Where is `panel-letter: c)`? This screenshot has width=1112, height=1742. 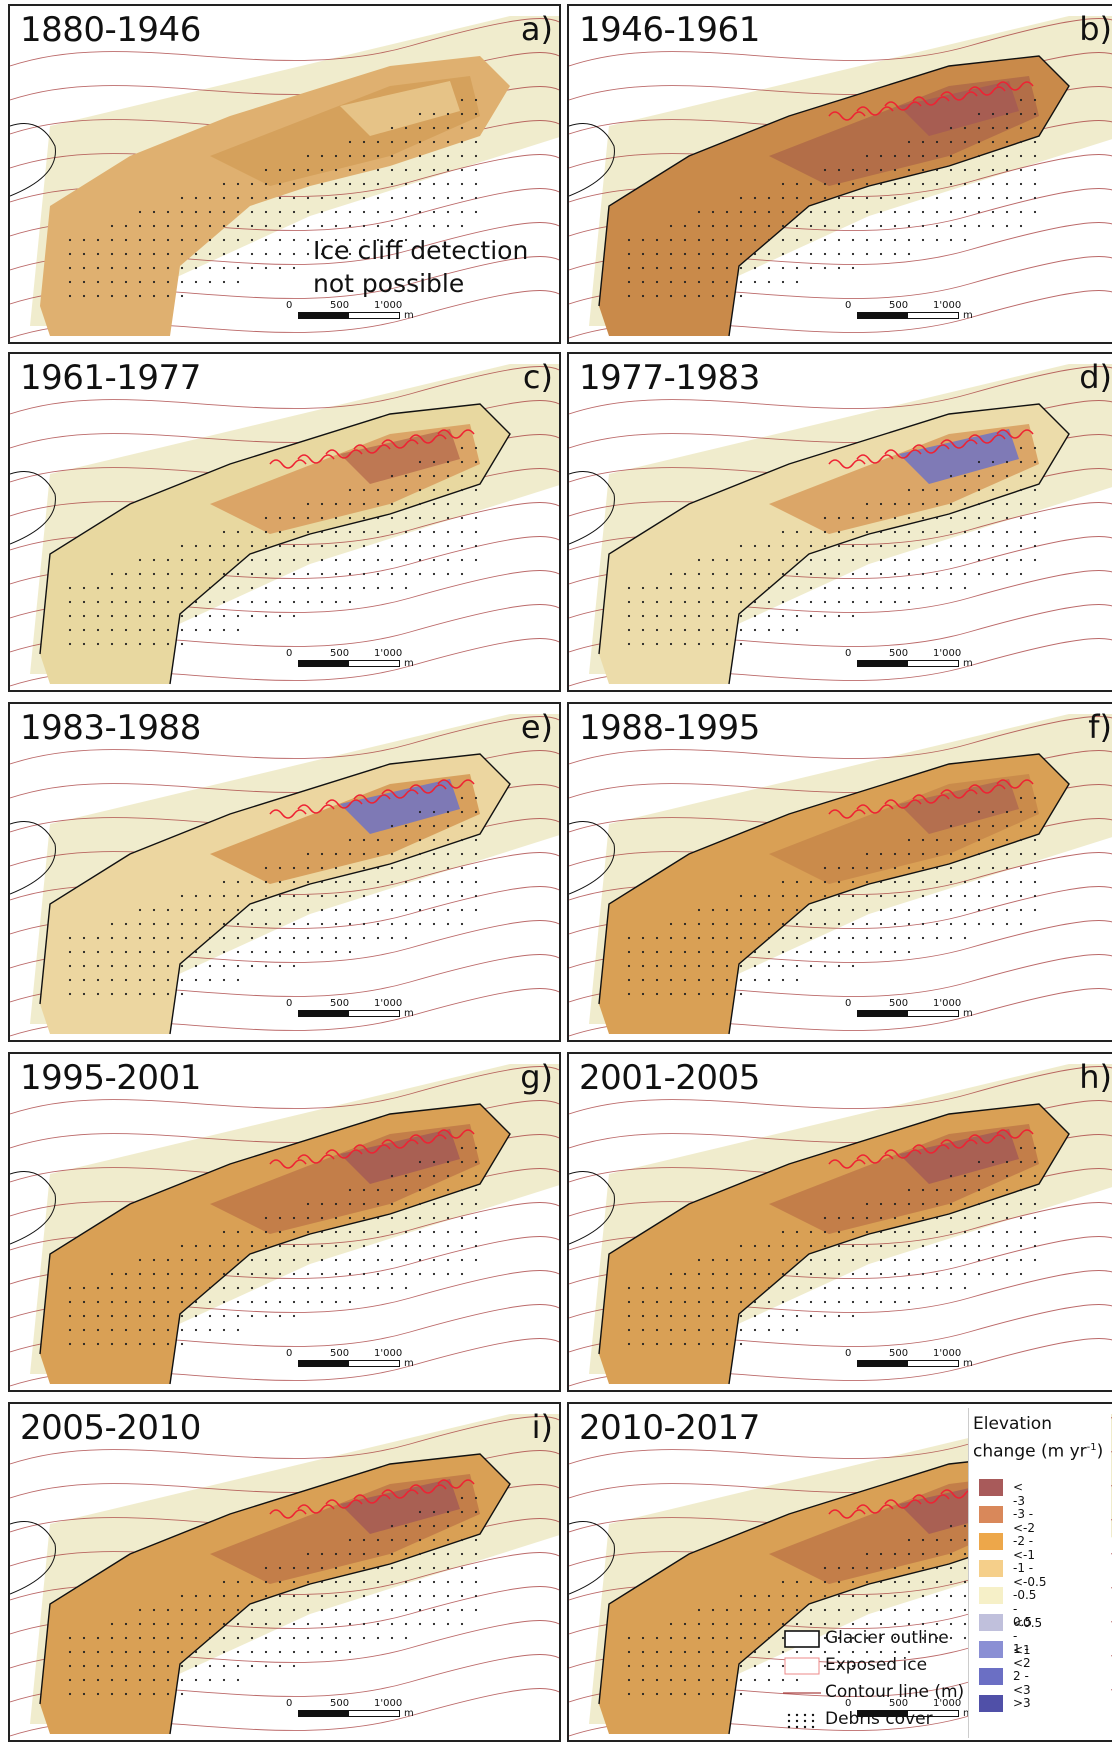 panel-letter: c) is located at coordinates (537, 377).